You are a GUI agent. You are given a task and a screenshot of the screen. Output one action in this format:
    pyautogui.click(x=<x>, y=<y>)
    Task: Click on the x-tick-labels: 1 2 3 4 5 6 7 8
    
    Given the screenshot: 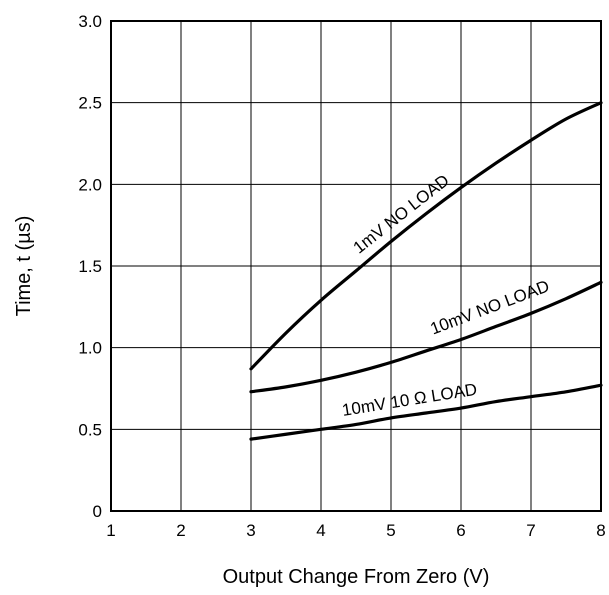 What is the action you would take?
    pyautogui.click(x=355, y=530)
    